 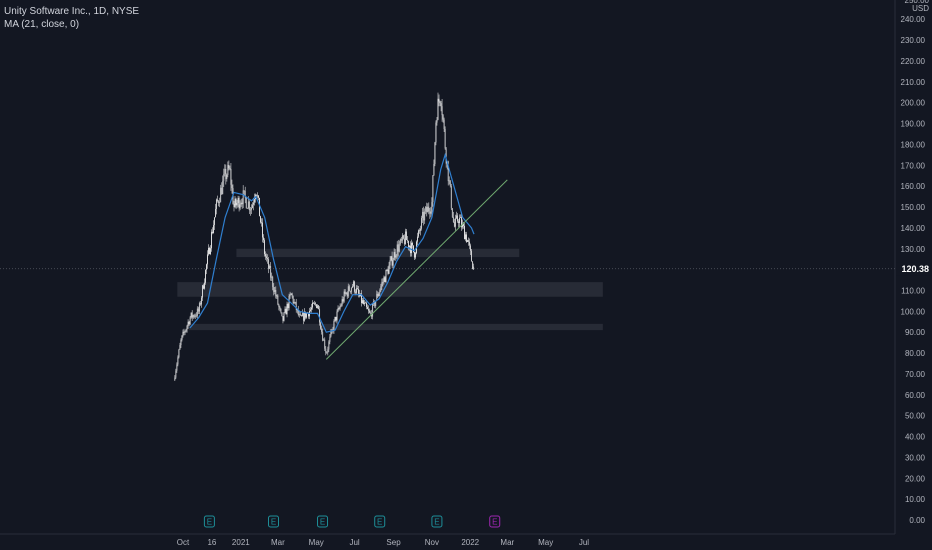 I want to click on price-tick-label: 70.00, so click(x=915, y=374).